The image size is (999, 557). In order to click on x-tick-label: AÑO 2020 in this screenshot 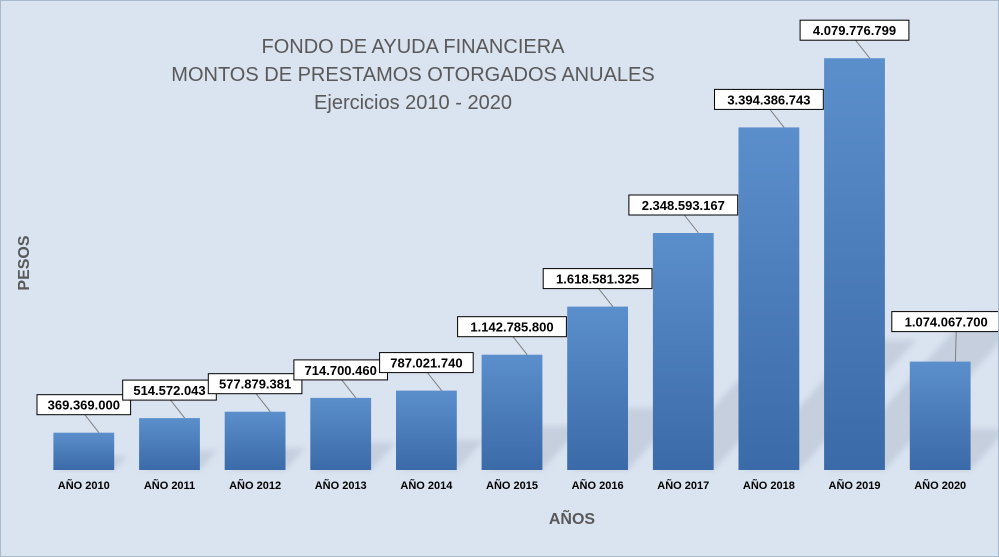, I will do `click(940, 485)`.